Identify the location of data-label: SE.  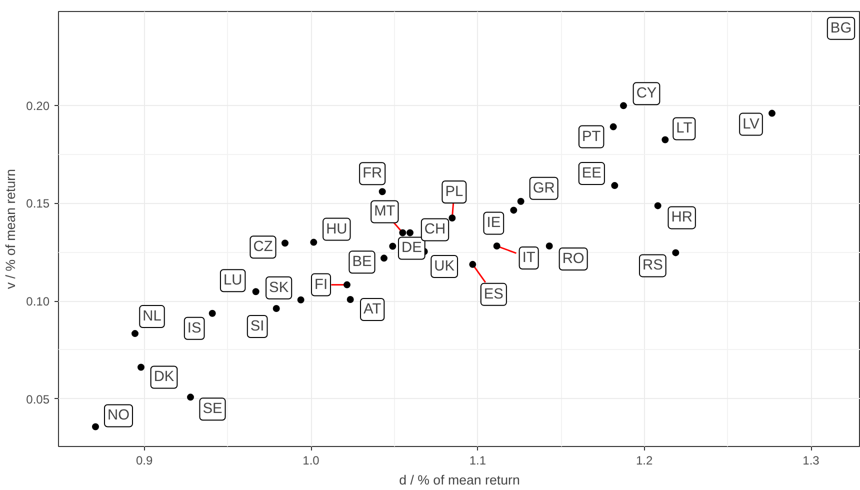
(212, 409).